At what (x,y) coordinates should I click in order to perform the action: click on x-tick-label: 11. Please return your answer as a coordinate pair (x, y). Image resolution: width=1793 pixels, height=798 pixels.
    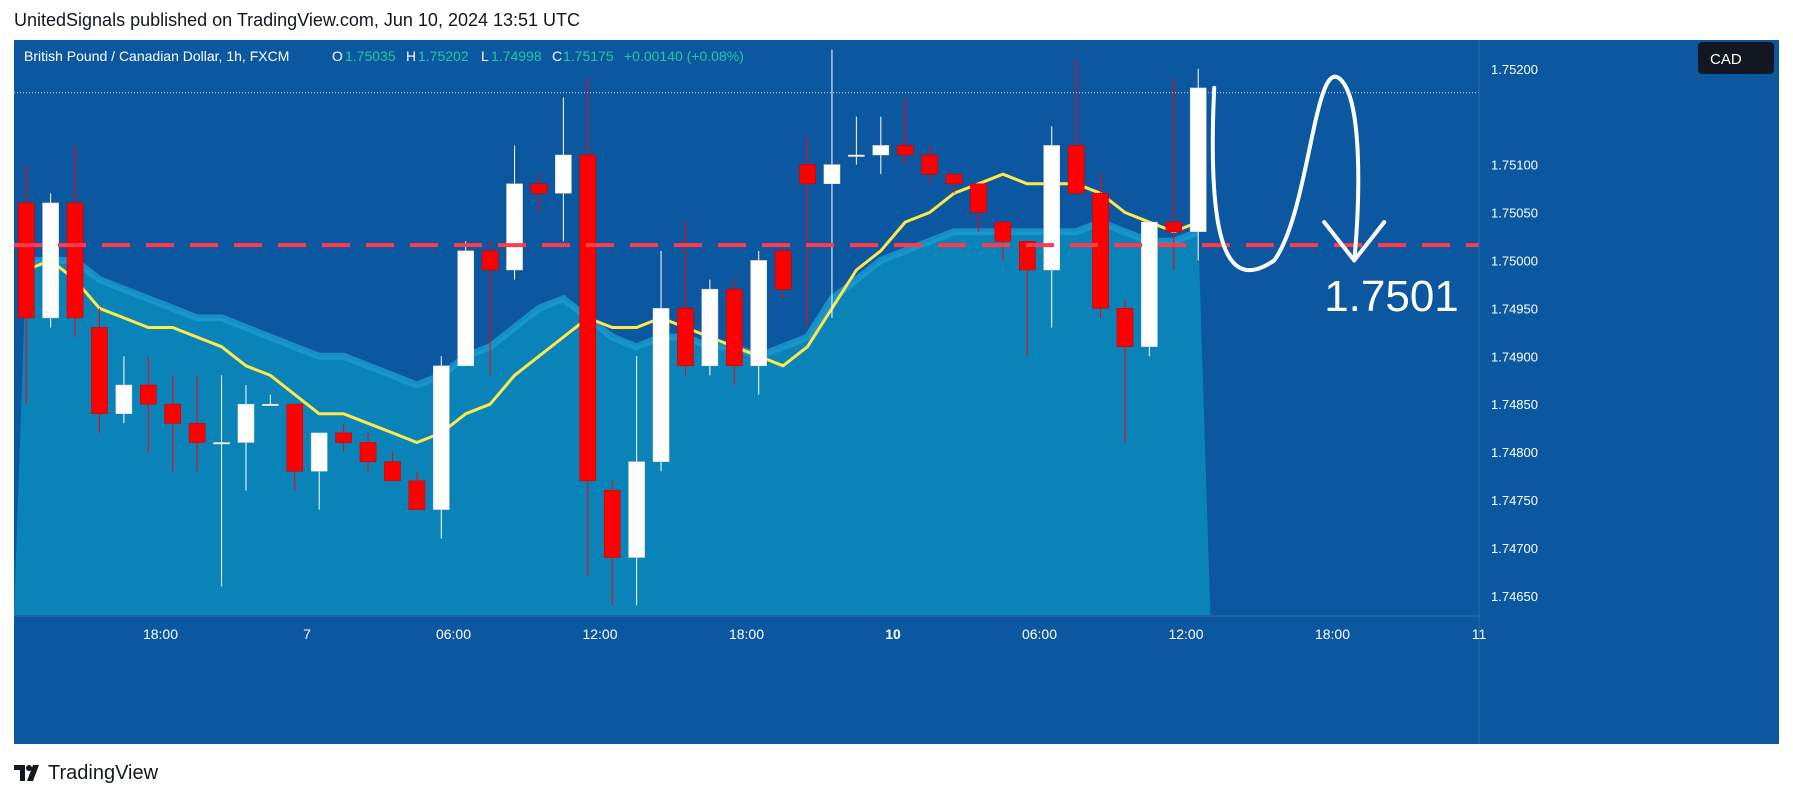
    Looking at the image, I should click on (1479, 634).